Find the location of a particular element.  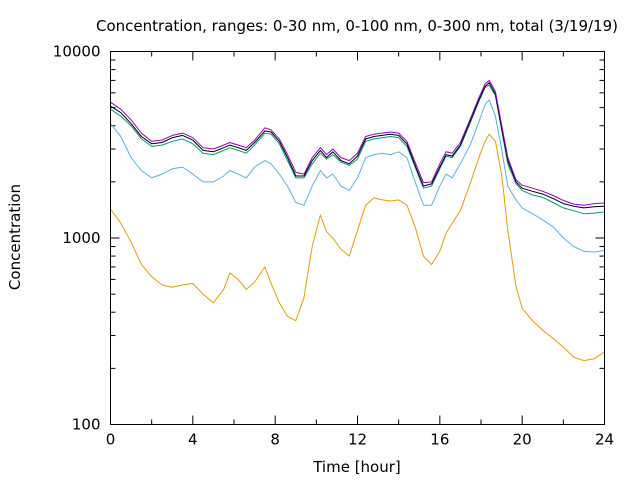

x-axis-label: Time [hour] is located at coordinates (356, 467).